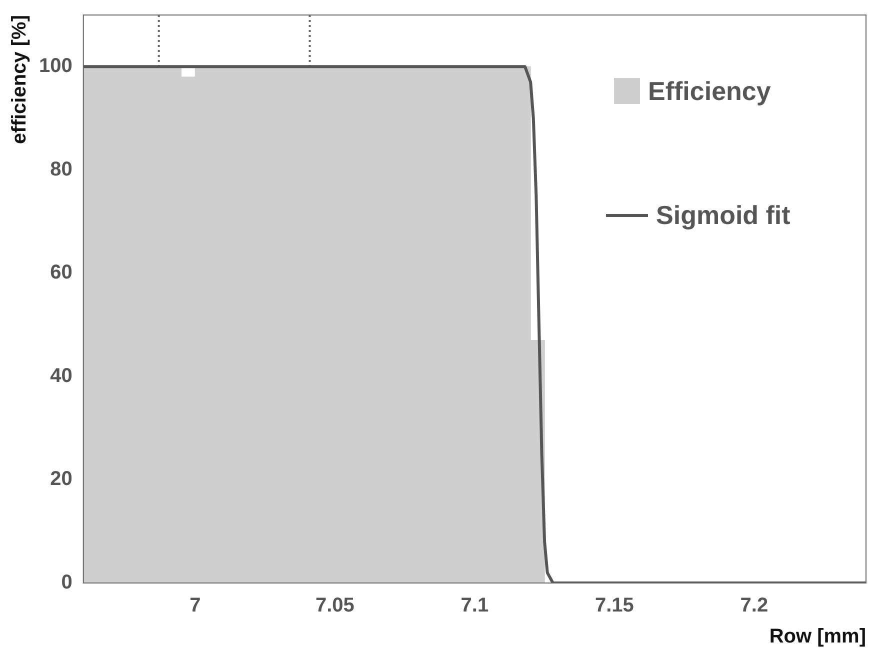 This screenshot has height=655, width=874. What do you see at coordinates (195, 605) in the screenshot?
I see `x-tick-label: 7` at bounding box center [195, 605].